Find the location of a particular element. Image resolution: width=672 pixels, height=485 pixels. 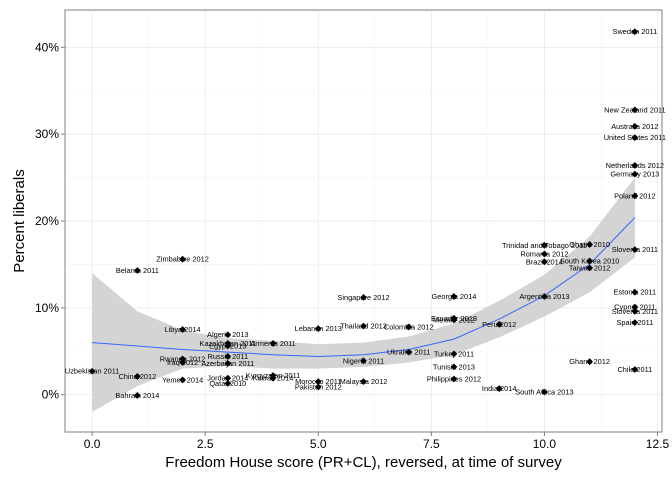

point-label: China 2012 is located at coordinates (137, 376).